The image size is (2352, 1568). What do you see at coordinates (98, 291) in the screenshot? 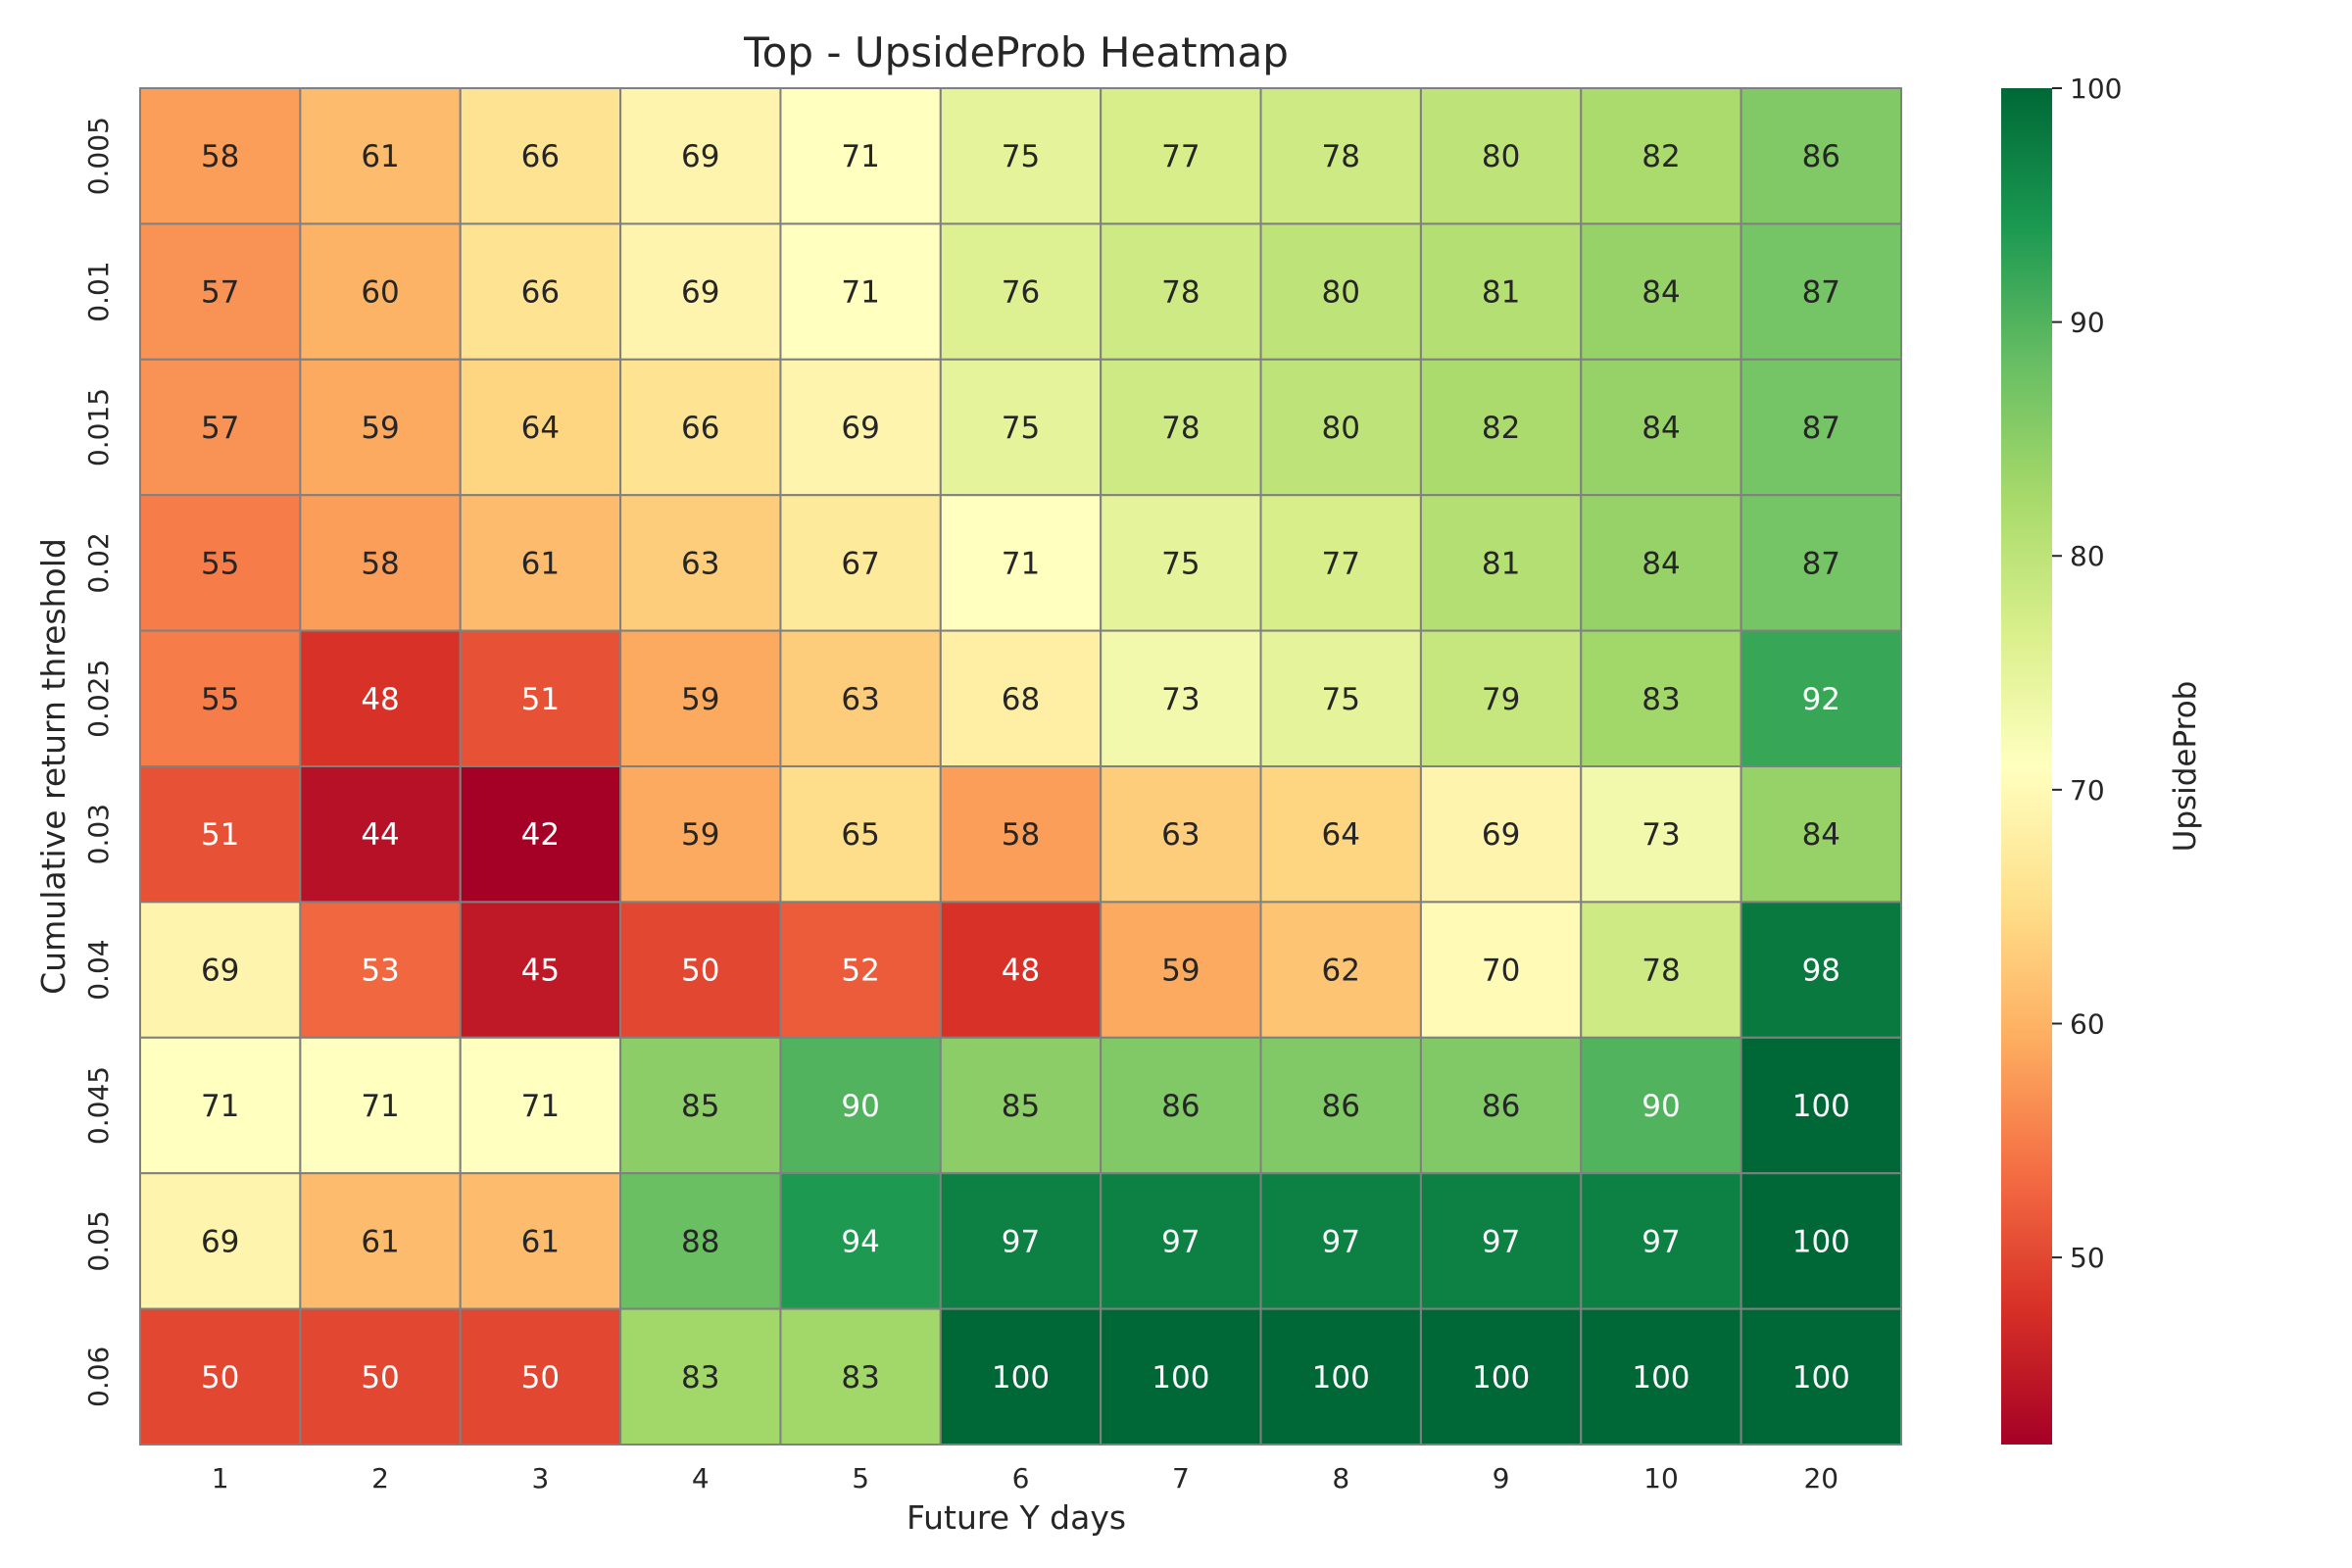
I see `y-tick-label: 0.01` at bounding box center [98, 291].